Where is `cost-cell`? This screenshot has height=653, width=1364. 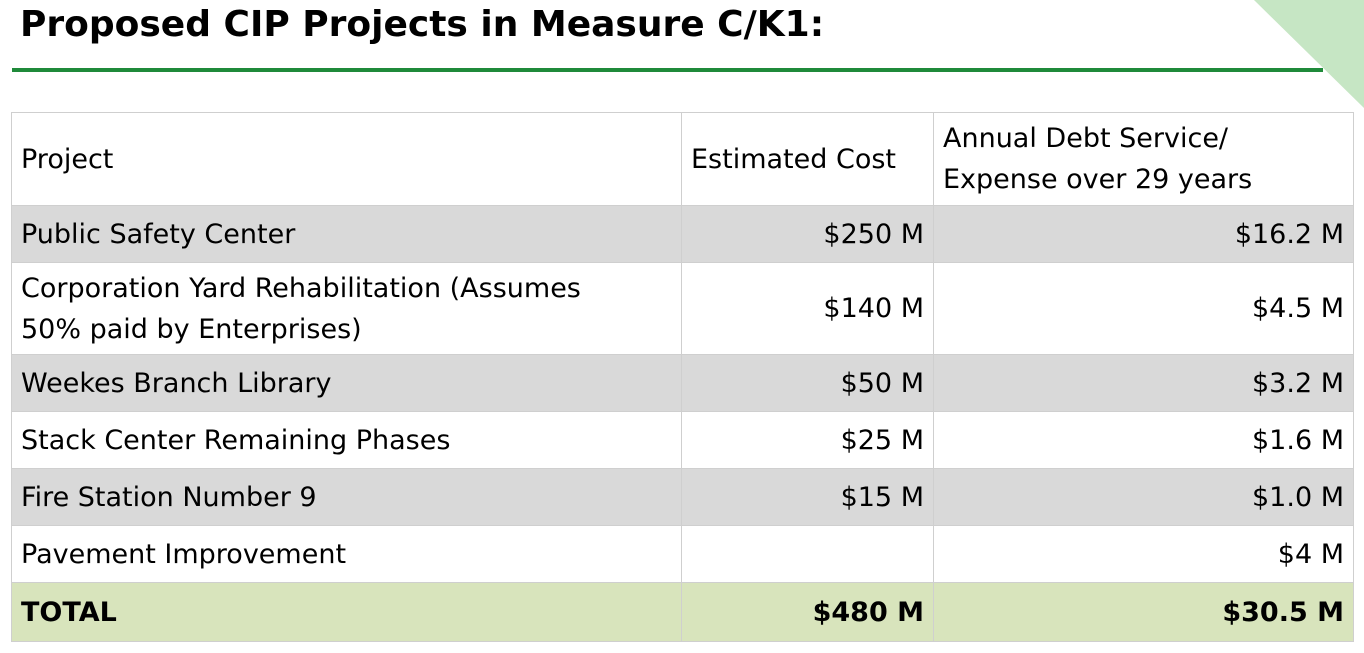 cost-cell is located at coordinates (807, 554).